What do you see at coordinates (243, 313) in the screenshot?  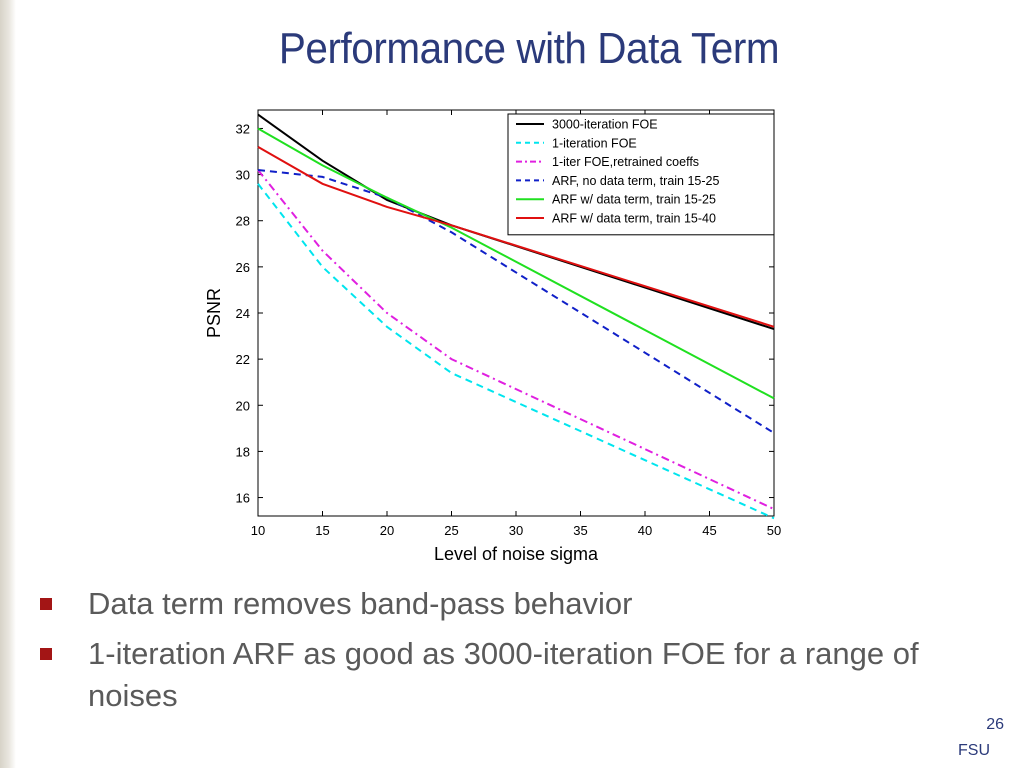 I see `y-tick-label: 24` at bounding box center [243, 313].